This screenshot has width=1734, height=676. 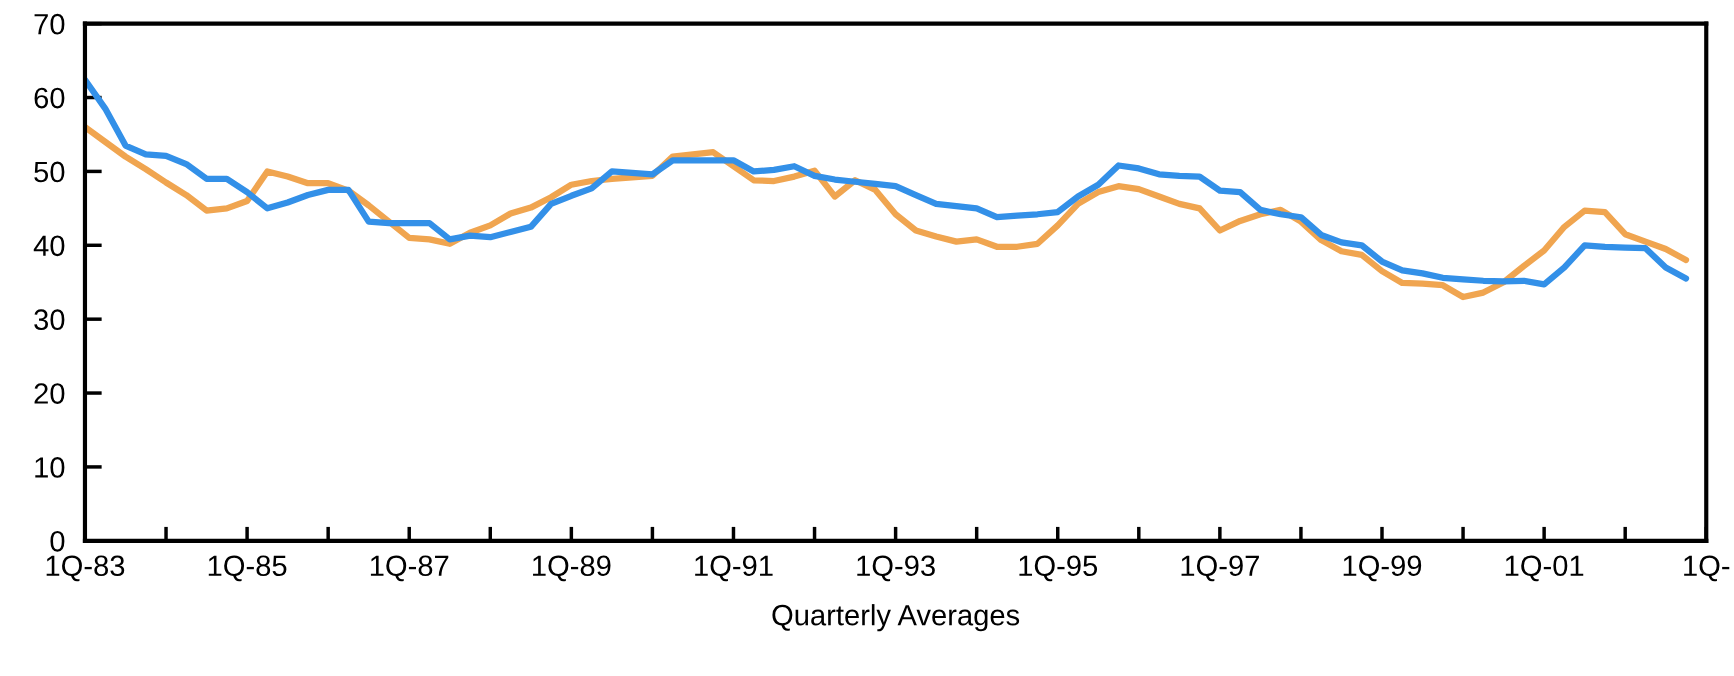 I want to click on x-tick-label: 1Q-95, so click(x=1058, y=568).